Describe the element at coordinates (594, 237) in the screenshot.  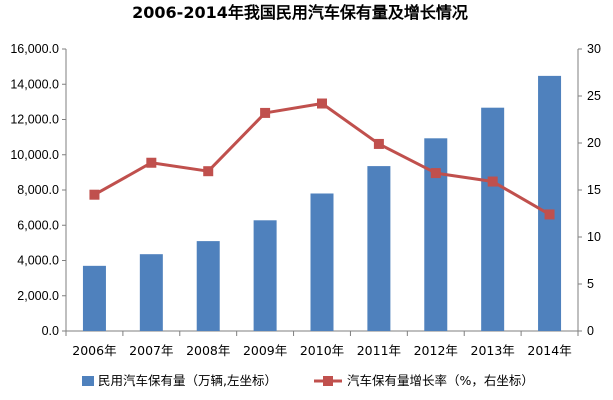
I see `right-tick-label: 10` at that location.